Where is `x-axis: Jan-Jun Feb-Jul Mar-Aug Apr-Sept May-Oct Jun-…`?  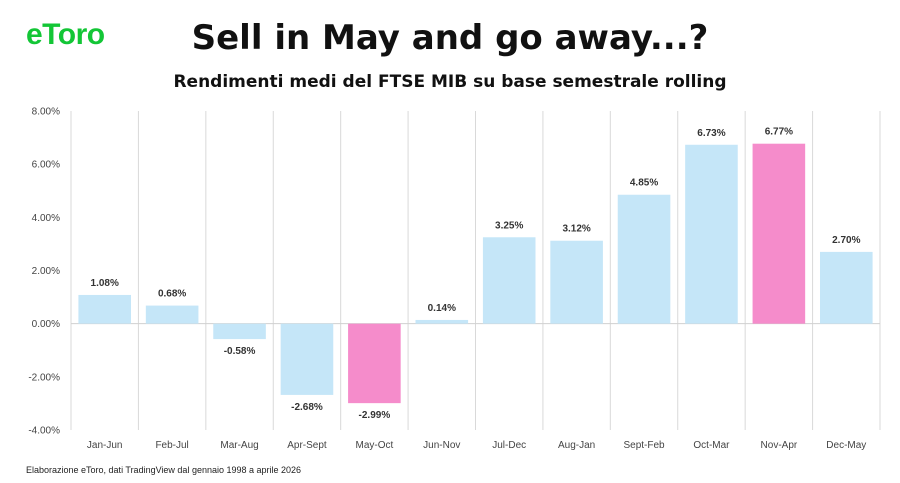
x-axis: Jan-Jun Feb-Jul Mar-Aug Apr-Sept May-Oct Jun-… is located at coordinates (476, 445).